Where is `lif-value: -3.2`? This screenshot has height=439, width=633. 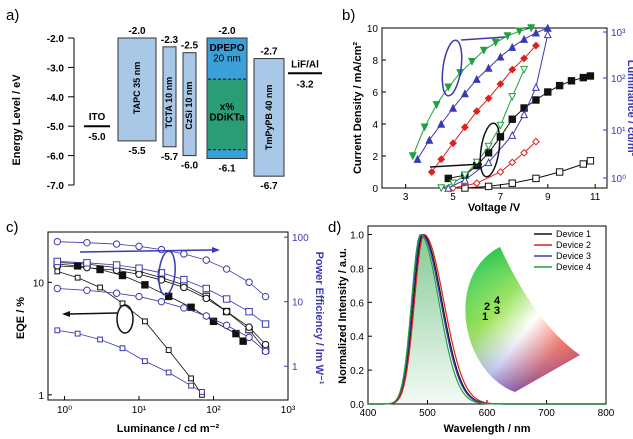
lif-value: -3.2 is located at coordinates (305, 84).